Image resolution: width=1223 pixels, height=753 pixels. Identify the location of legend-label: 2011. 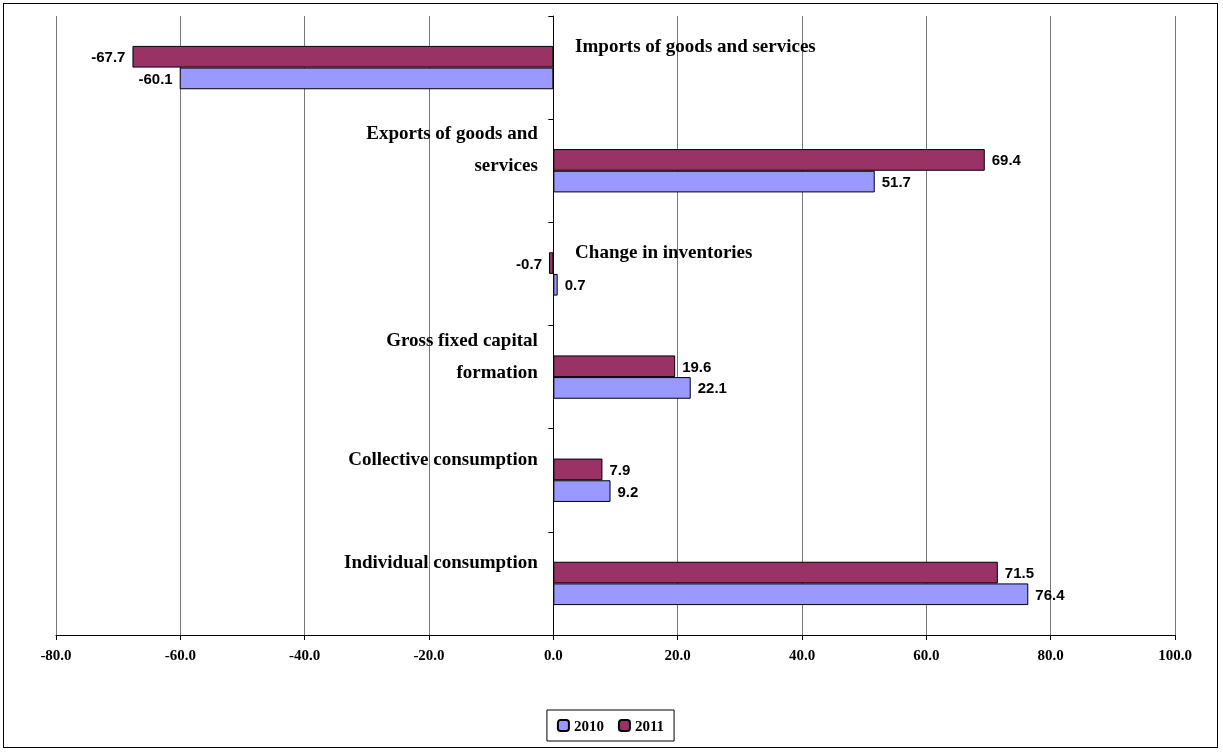
(649, 725).